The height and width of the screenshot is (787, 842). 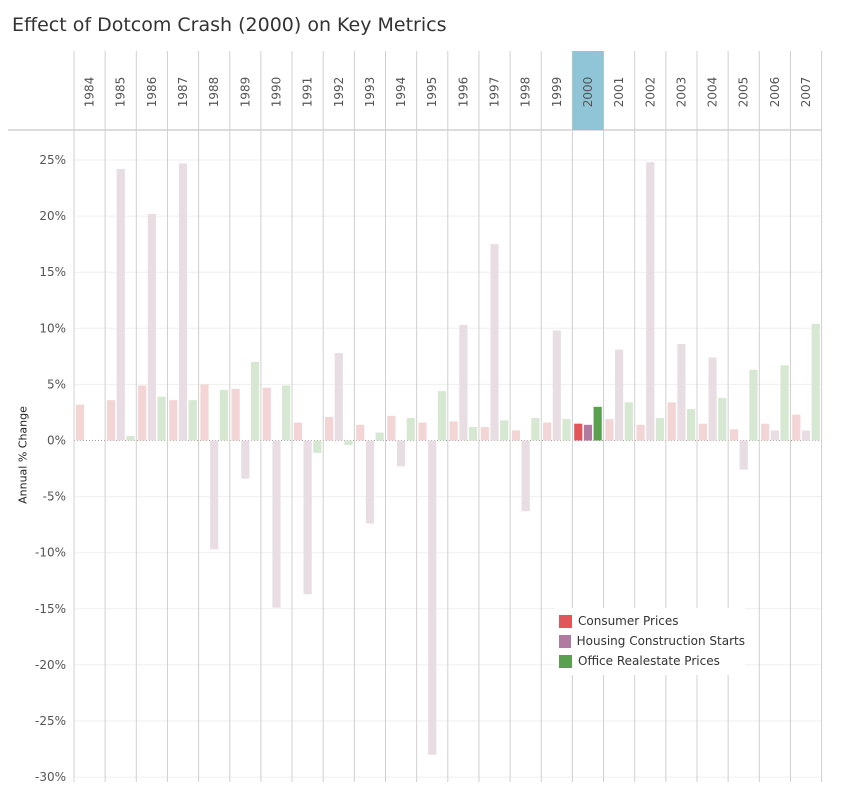 What do you see at coordinates (52, 328) in the screenshot?
I see `y-tick-label: 10%` at bounding box center [52, 328].